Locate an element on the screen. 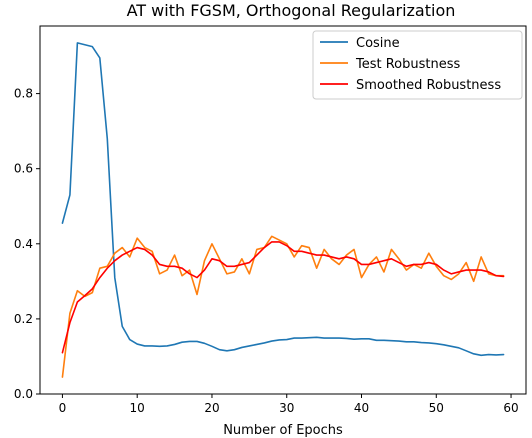 The image size is (532, 438). y-tick-label: 0.2 is located at coordinates (23, 319).